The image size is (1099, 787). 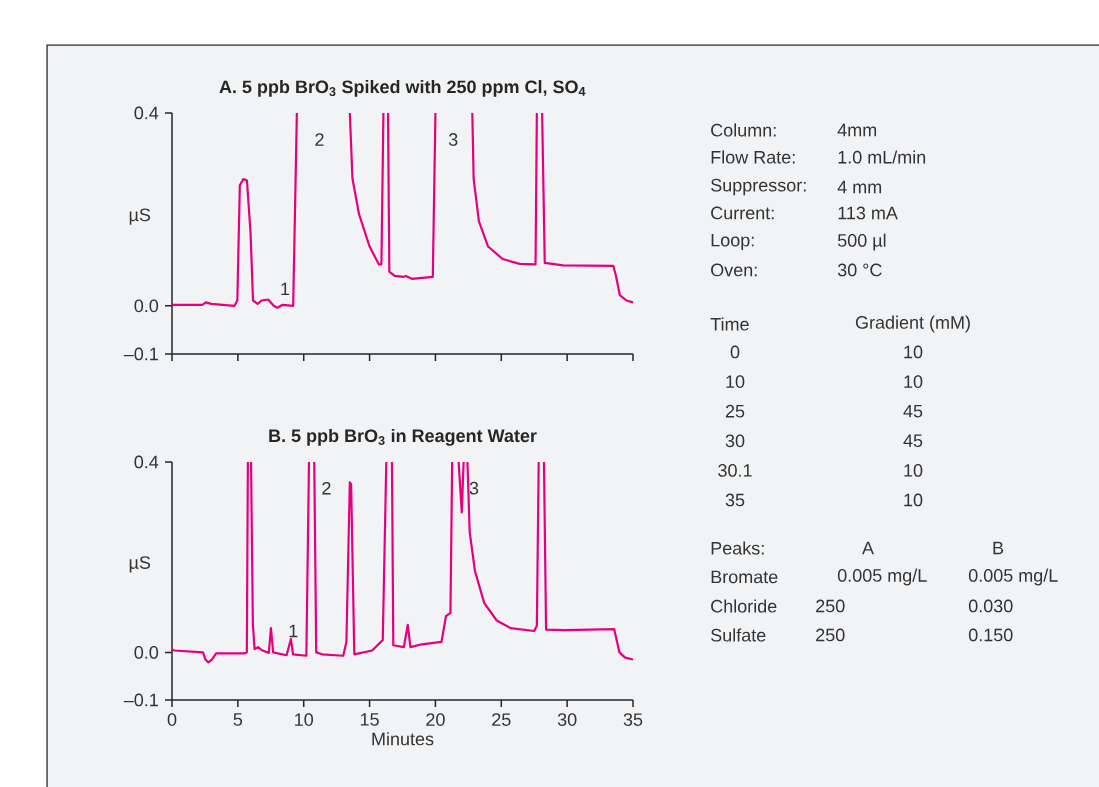 What do you see at coordinates (857, 130) in the screenshot?
I see `text: 4mm` at bounding box center [857, 130].